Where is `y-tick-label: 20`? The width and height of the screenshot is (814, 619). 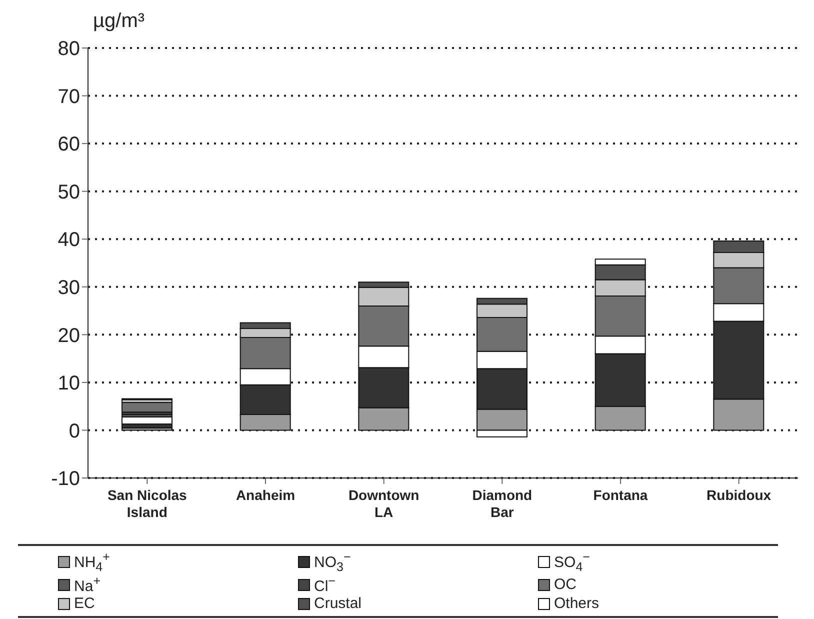 y-tick-label: 20 is located at coordinates (69, 335).